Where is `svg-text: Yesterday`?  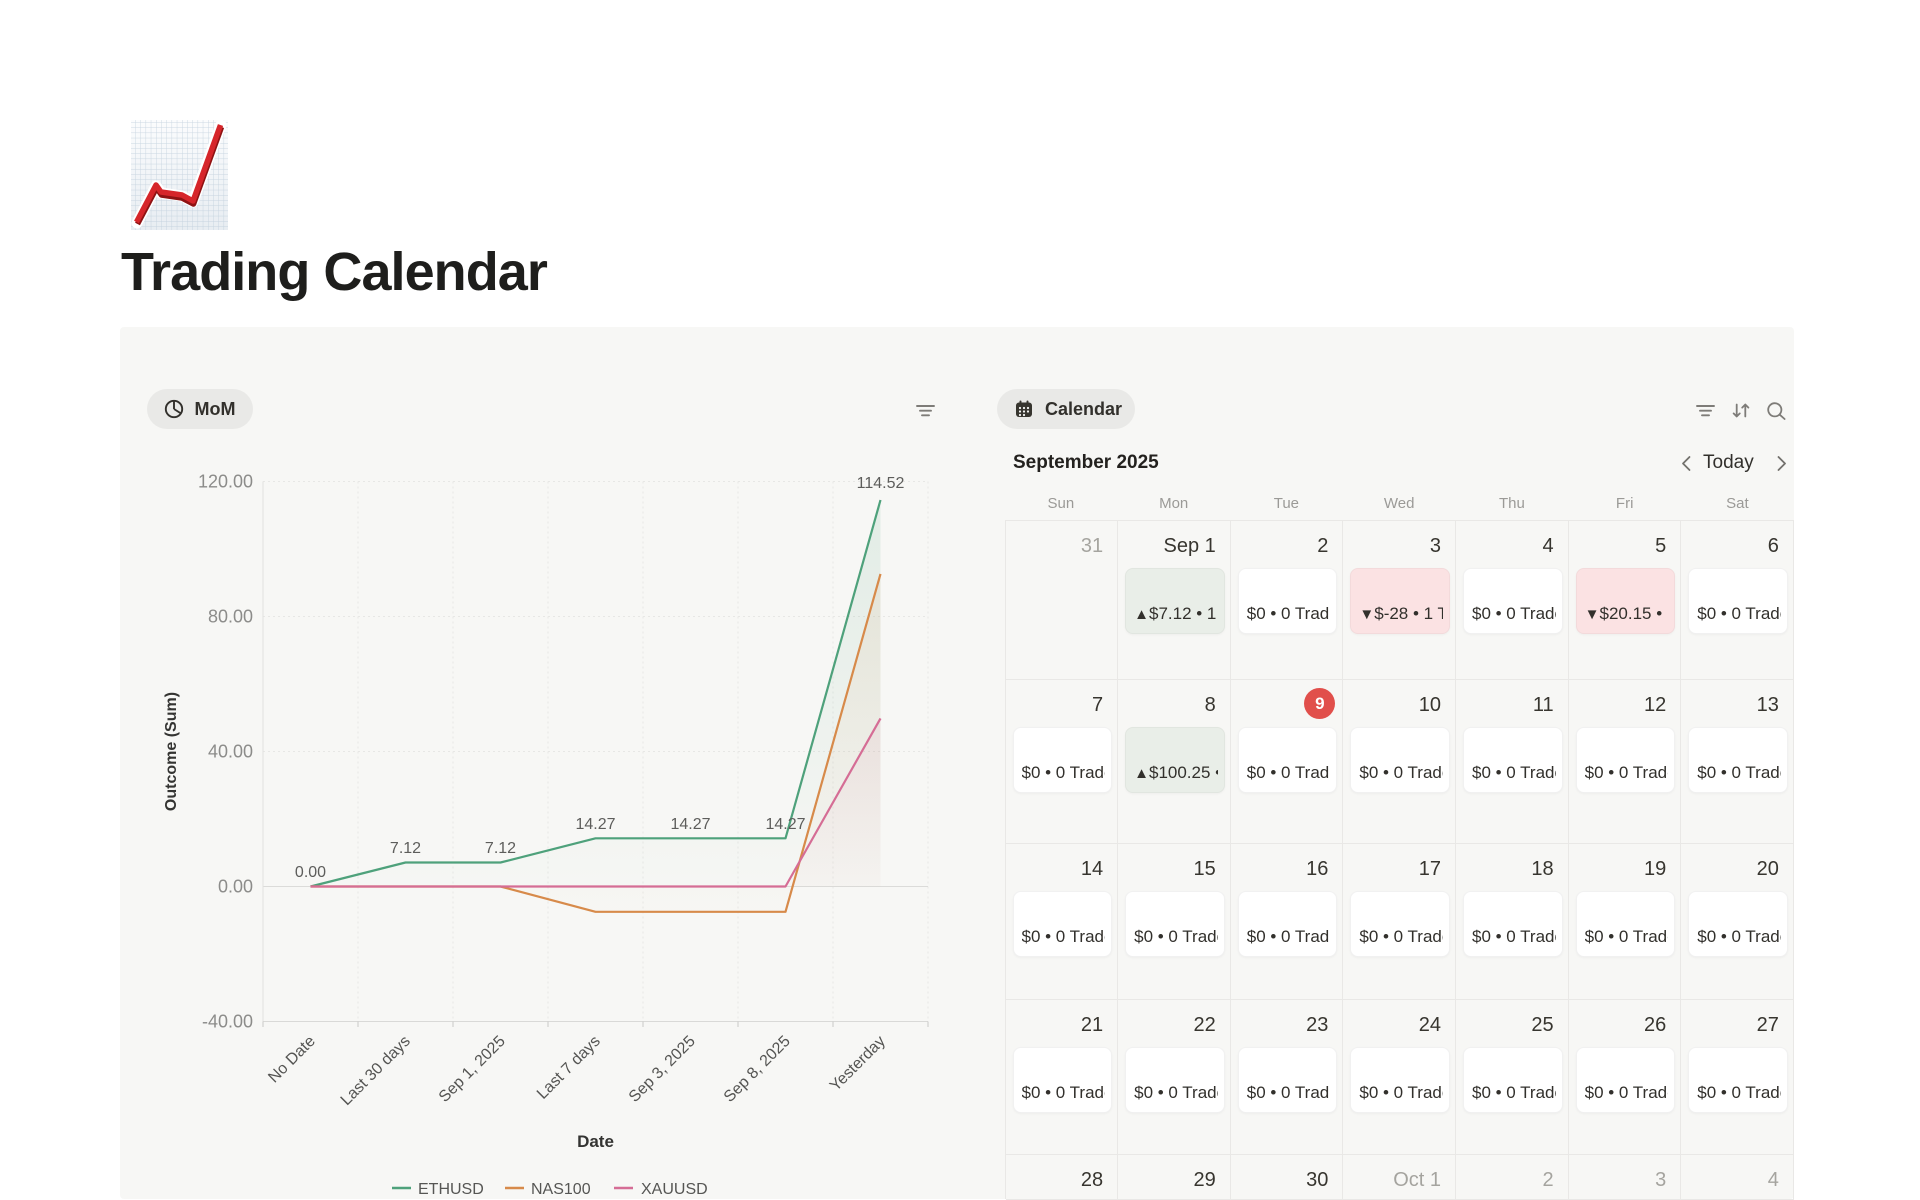 svg-text: Yesterday is located at coordinates (858, 1064).